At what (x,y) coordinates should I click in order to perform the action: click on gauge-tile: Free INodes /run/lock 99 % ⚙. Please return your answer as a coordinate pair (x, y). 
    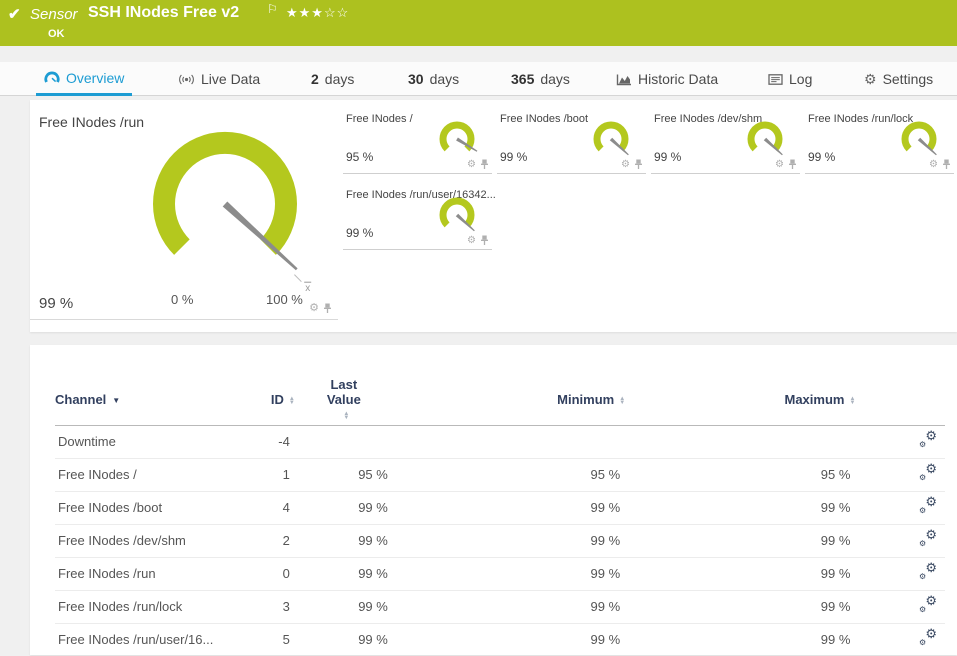
    Looking at the image, I should click on (879, 141).